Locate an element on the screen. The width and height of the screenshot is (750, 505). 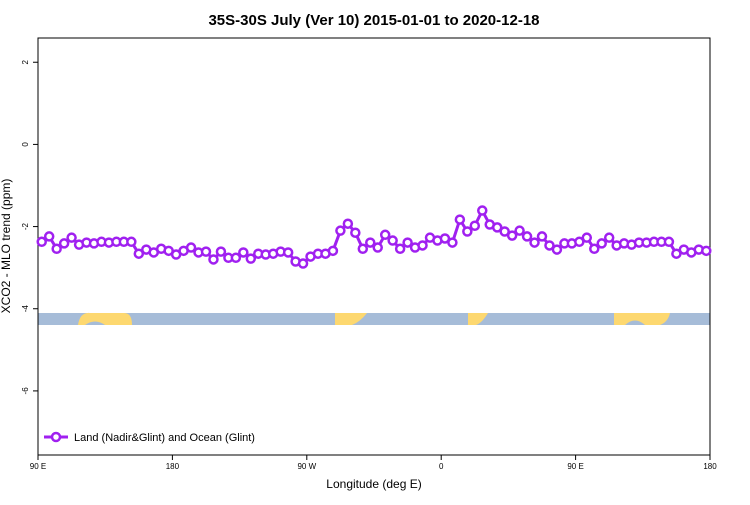
legend-marker is located at coordinates (56, 437).